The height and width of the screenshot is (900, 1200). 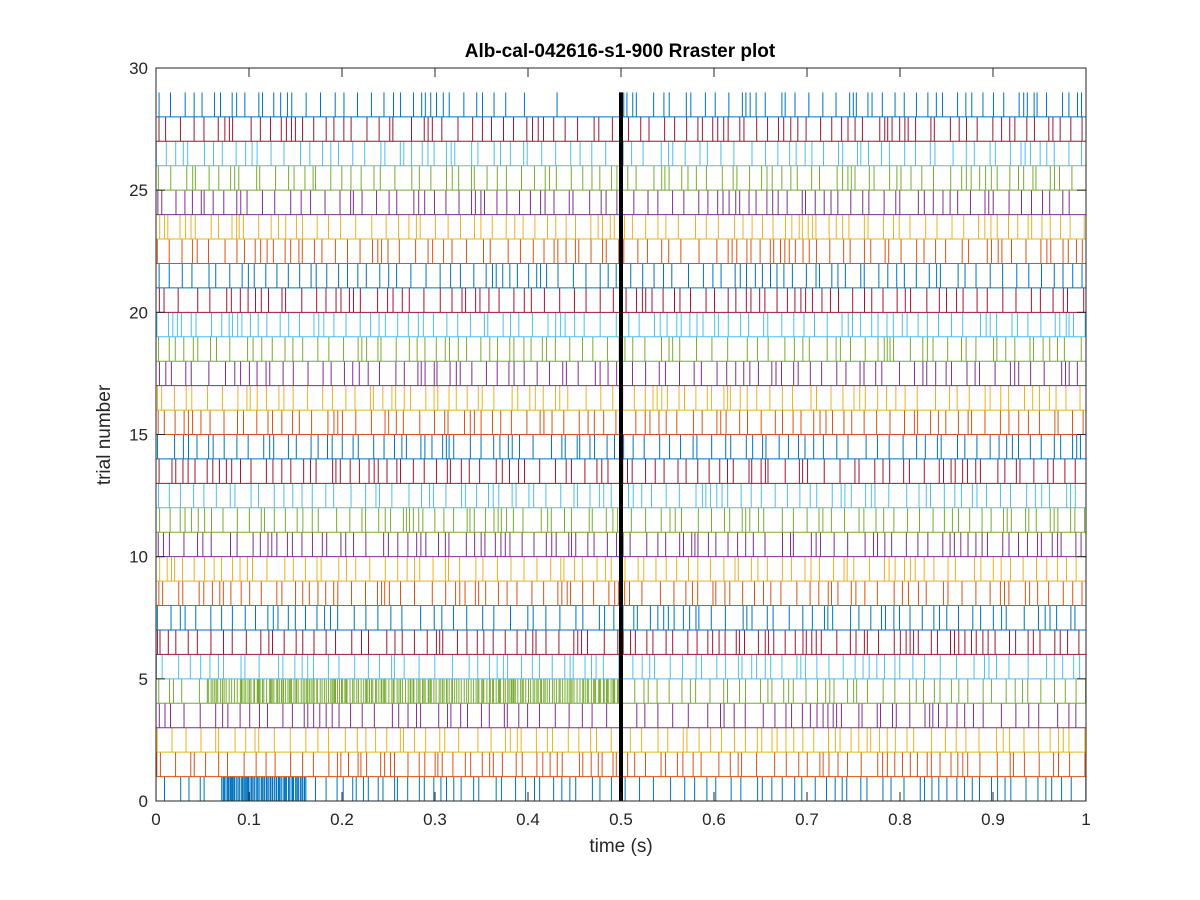 I want to click on chart-title: Alb-cal-042616-s1-900 Rraster plot, so click(x=620, y=51).